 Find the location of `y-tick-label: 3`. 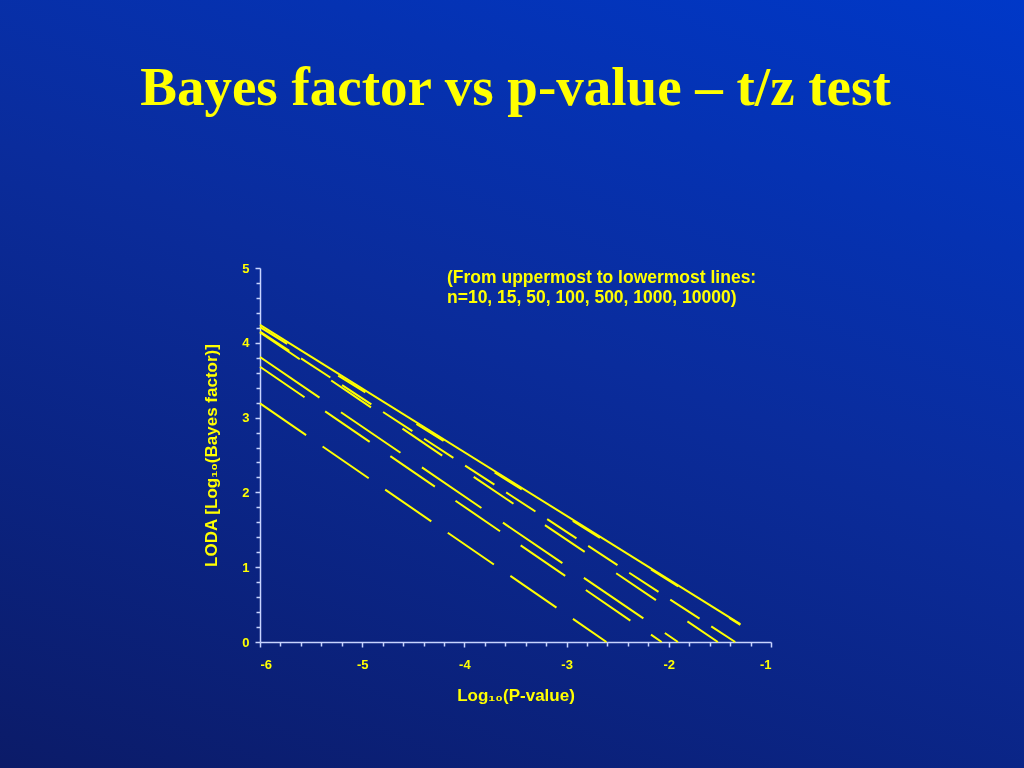

y-tick-label: 3 is located at coordinates (246, 418).